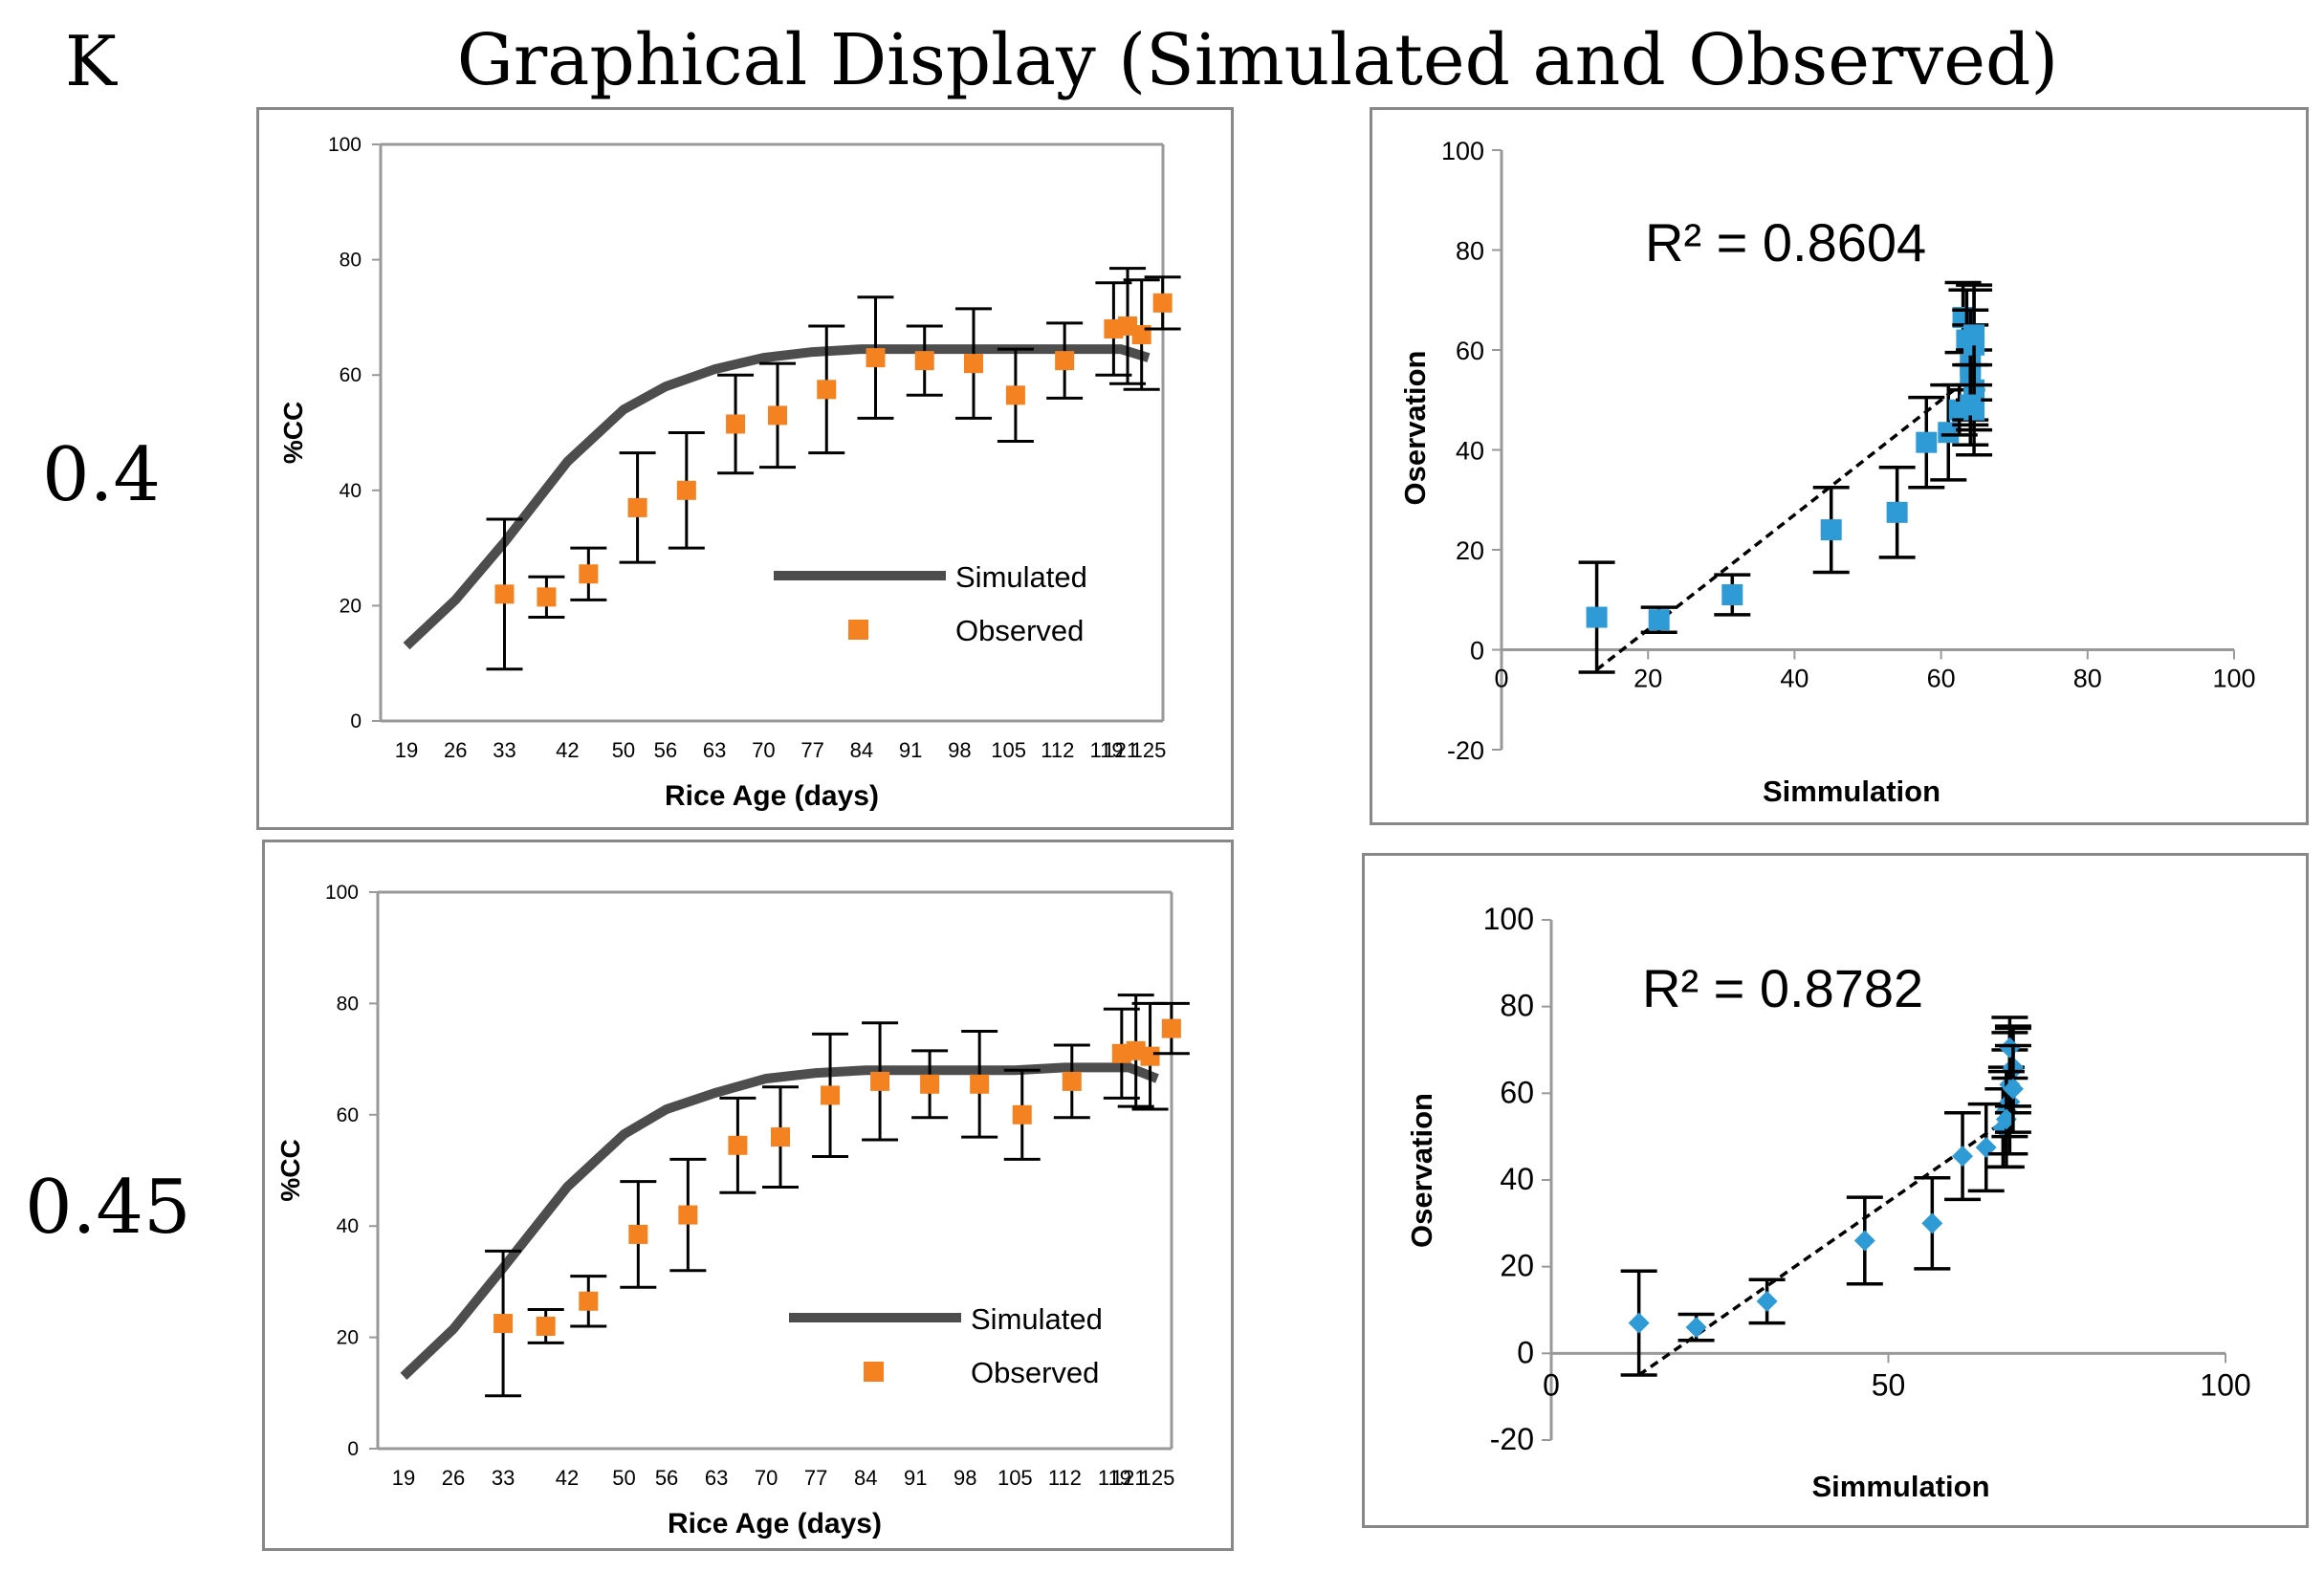  Describe the element at coordinates (1782, 988) in the screenshot. I see `r-squared-annotation: R² = 0.8782` at that location.